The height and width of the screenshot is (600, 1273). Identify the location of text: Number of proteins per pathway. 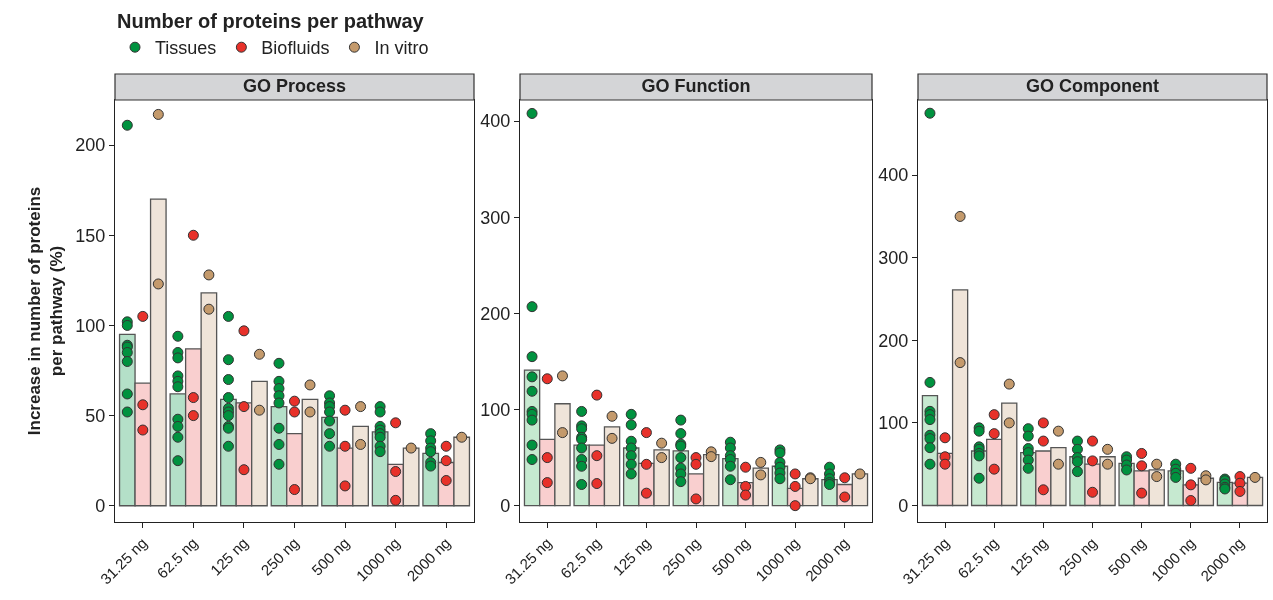
(271, 21).